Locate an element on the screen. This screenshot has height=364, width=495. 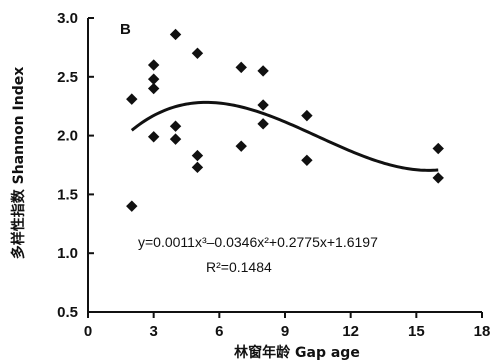
r-squared: R²=0.1484 is located at coordinates (239, 267).